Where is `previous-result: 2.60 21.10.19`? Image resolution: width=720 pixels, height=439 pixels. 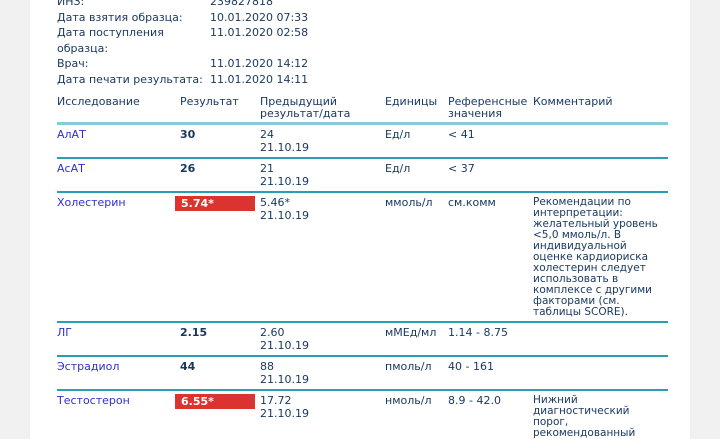
previous-result: 2.60 21.10.19 is located at coordinates (322, 339).